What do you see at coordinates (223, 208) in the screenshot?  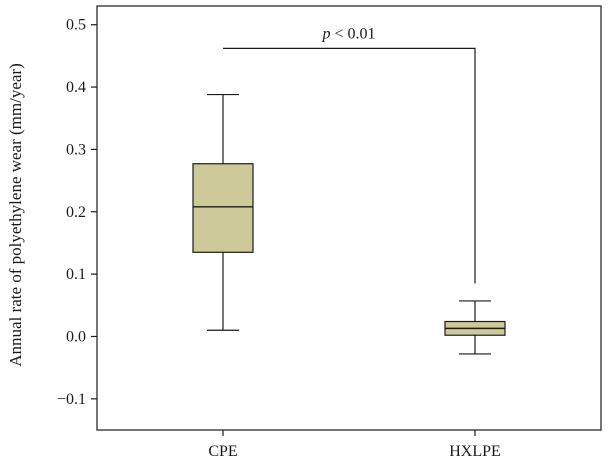 I see `box-cpe` at bounding box center [223, 208].